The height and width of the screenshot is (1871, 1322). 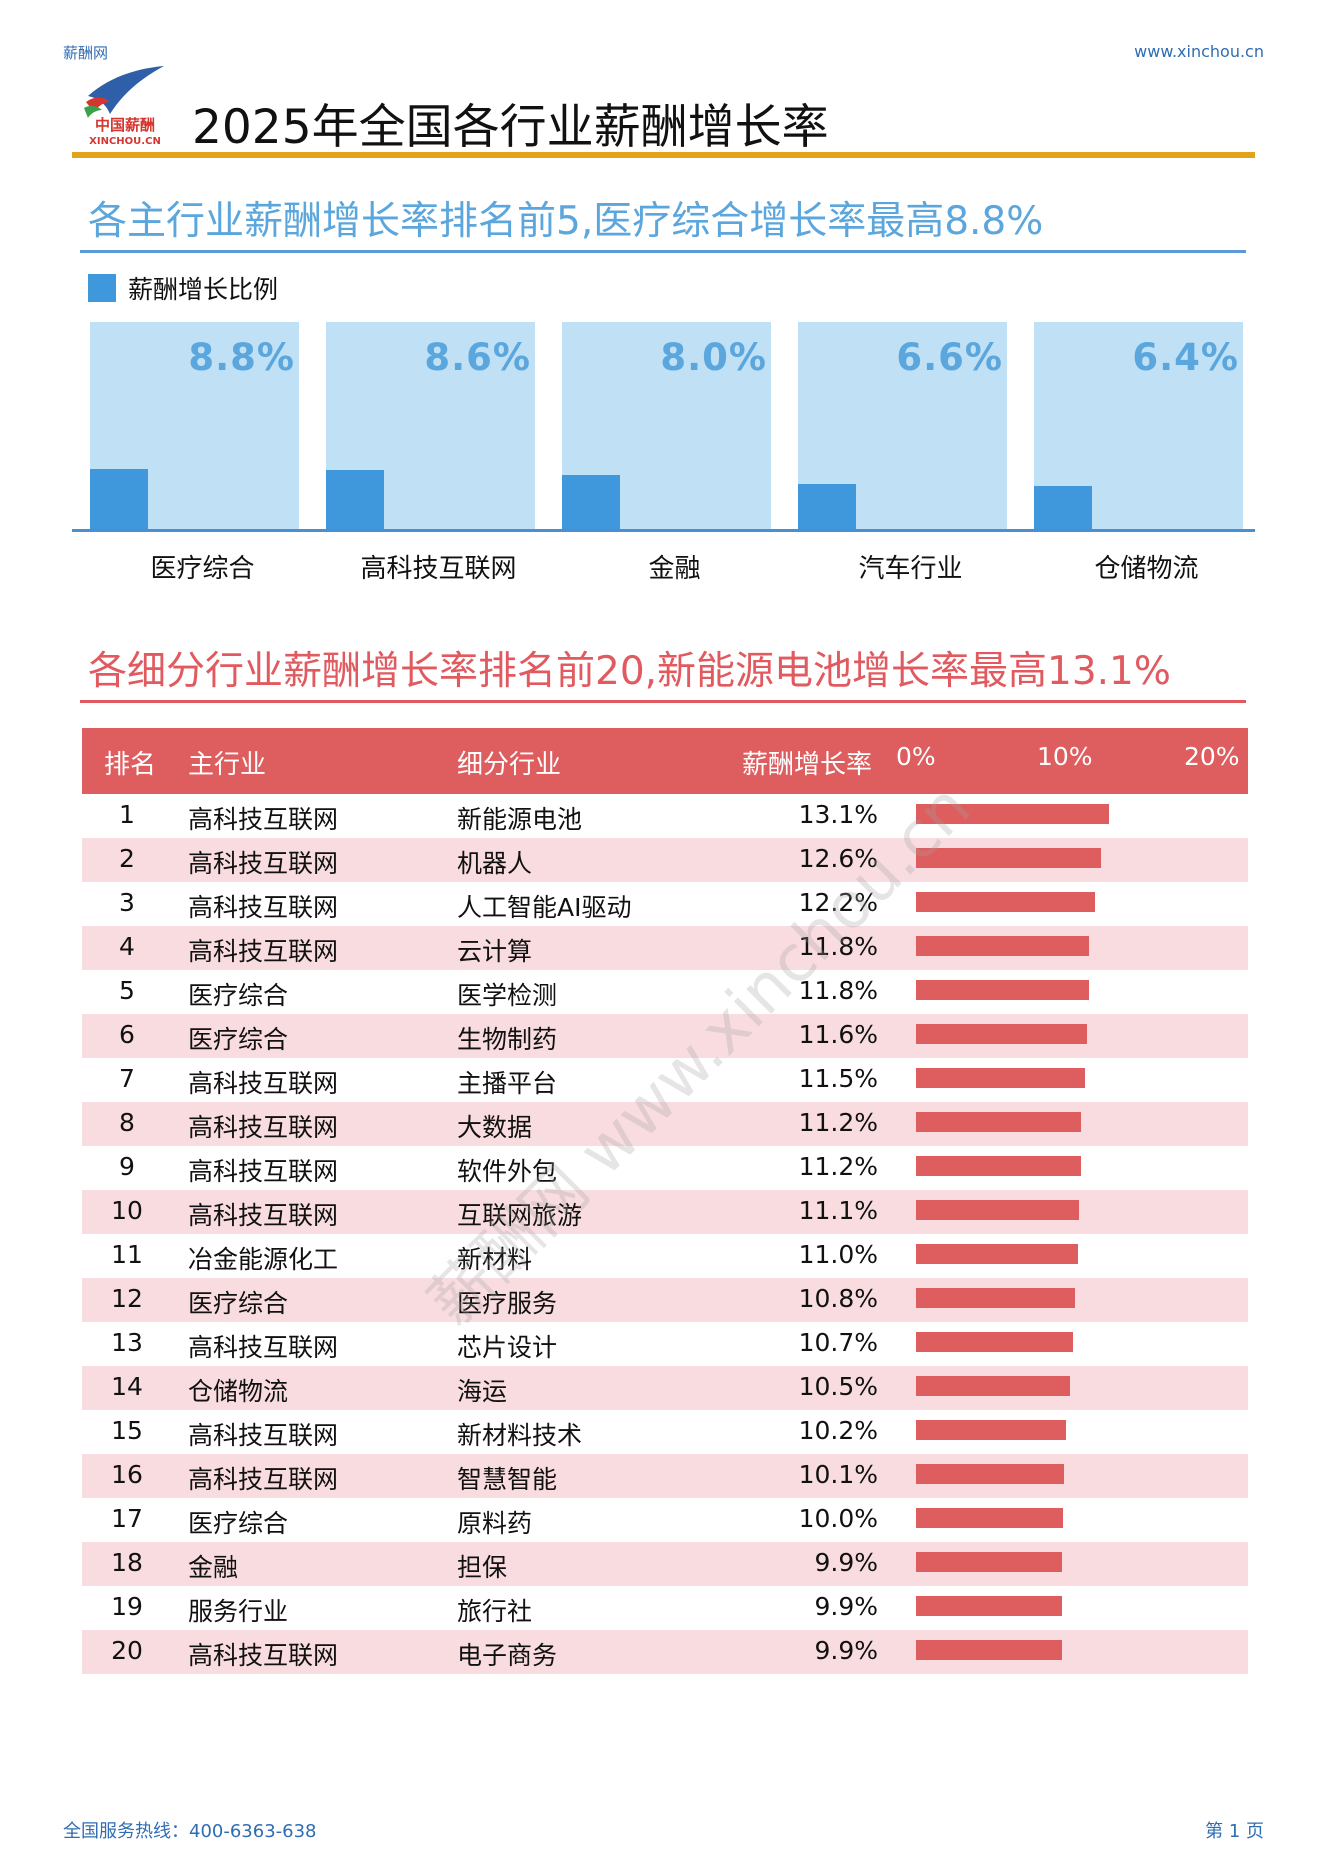 What do you see at coordinates (507, 1039) in the screenshot?
I see `sub-industry-cell: 生物制药` at bounding box center [507, 1039].